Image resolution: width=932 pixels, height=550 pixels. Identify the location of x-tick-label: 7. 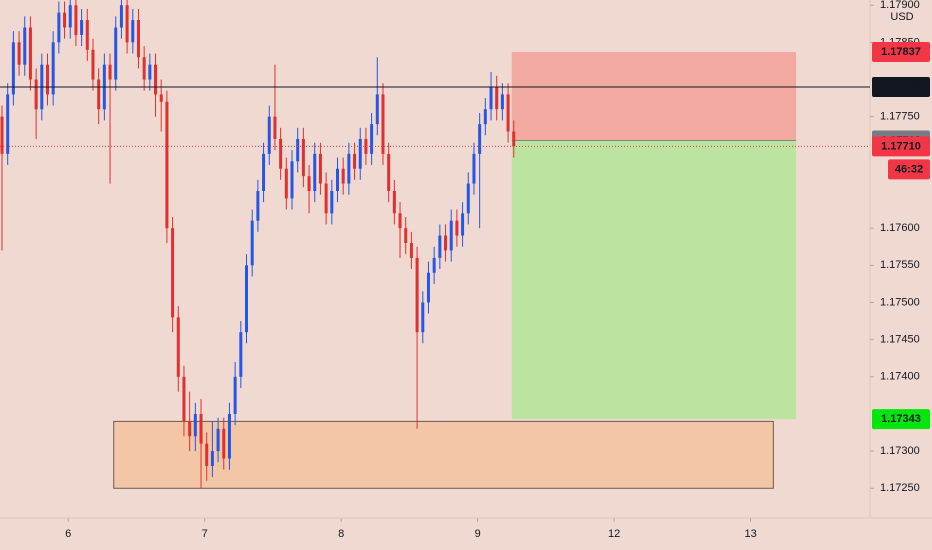
(205, 534).